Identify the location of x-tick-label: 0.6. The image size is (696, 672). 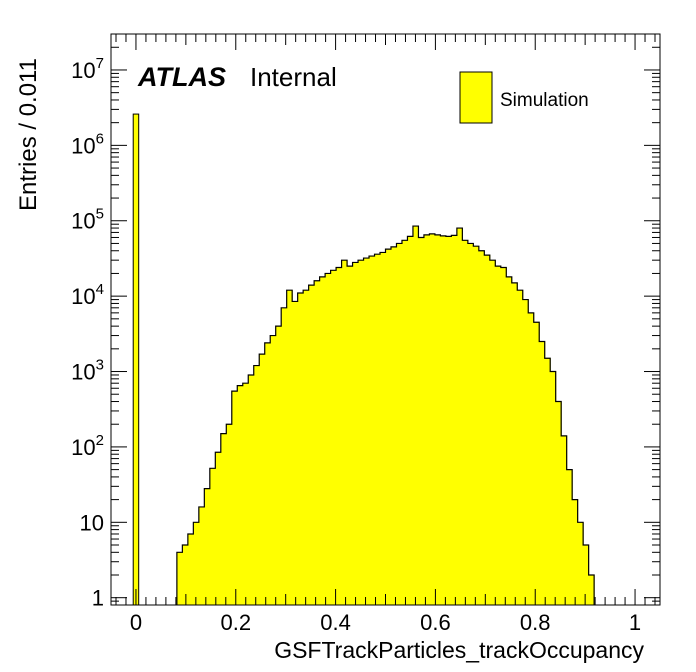
(435, 622).